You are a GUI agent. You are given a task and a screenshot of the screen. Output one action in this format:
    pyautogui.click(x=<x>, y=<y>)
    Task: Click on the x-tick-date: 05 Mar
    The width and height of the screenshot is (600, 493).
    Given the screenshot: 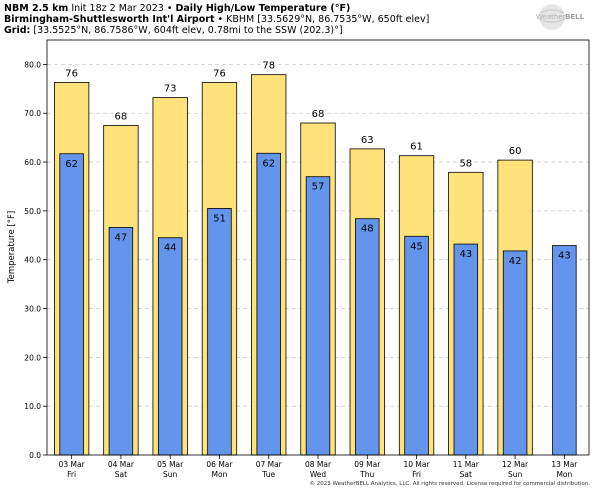 What is the action you would take?
    pyautogui.click(x=170, y=464)
    